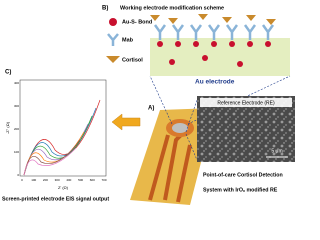  What do you see at coordinates (16, 106) in the screenshot?
I see `y-tick-label: 300` at bounding box center [16, 106].